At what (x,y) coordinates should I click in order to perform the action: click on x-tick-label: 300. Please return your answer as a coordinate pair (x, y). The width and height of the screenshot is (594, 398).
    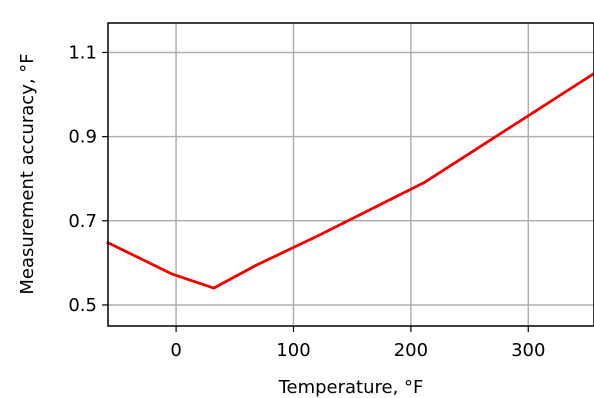
    Looking at the image, I should click on (528, 350).